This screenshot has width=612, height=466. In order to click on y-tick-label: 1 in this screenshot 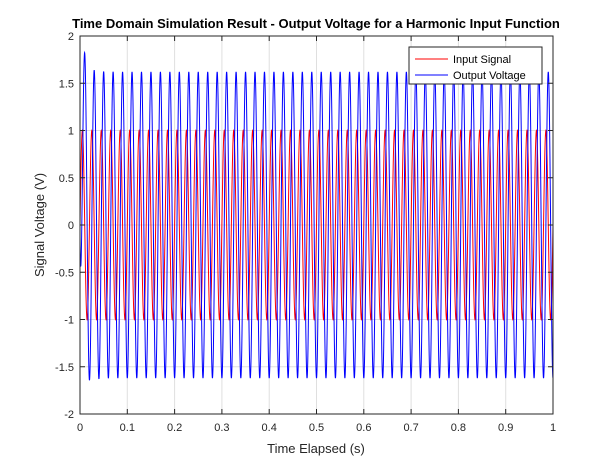, I will do `click(71, 132)`.